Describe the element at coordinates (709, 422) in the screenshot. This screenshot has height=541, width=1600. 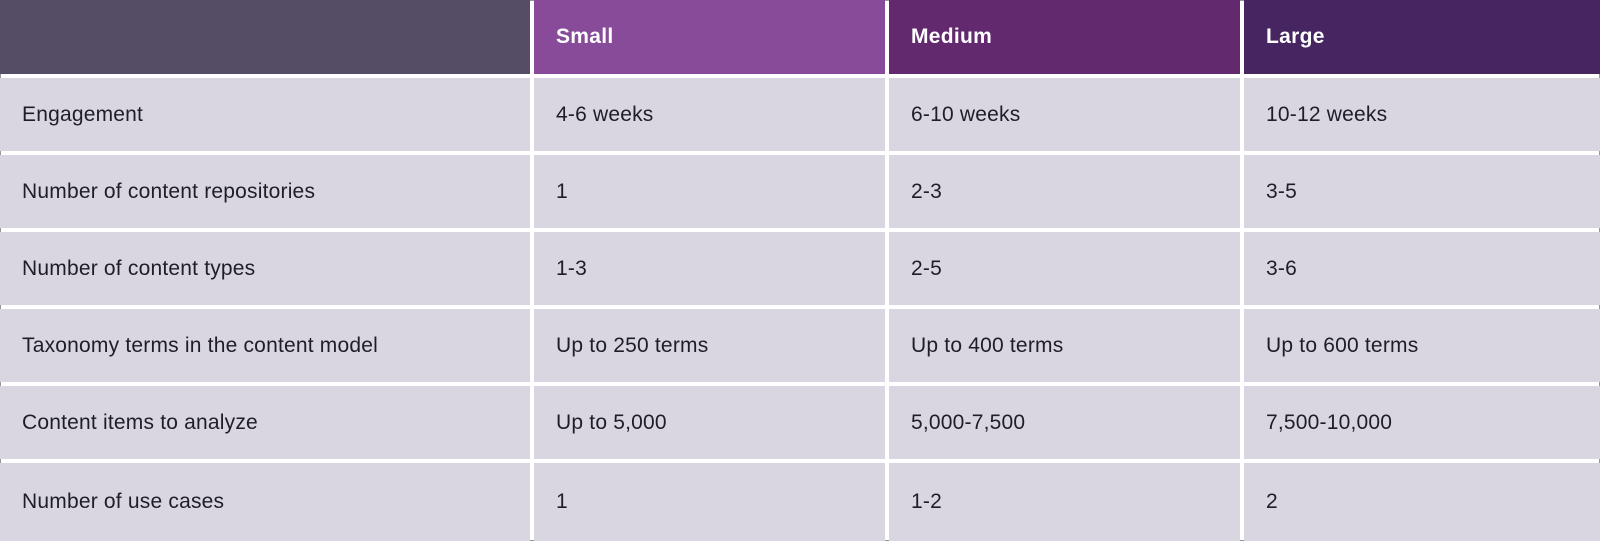
I see `table-cell: Up to 5,000` at that location.